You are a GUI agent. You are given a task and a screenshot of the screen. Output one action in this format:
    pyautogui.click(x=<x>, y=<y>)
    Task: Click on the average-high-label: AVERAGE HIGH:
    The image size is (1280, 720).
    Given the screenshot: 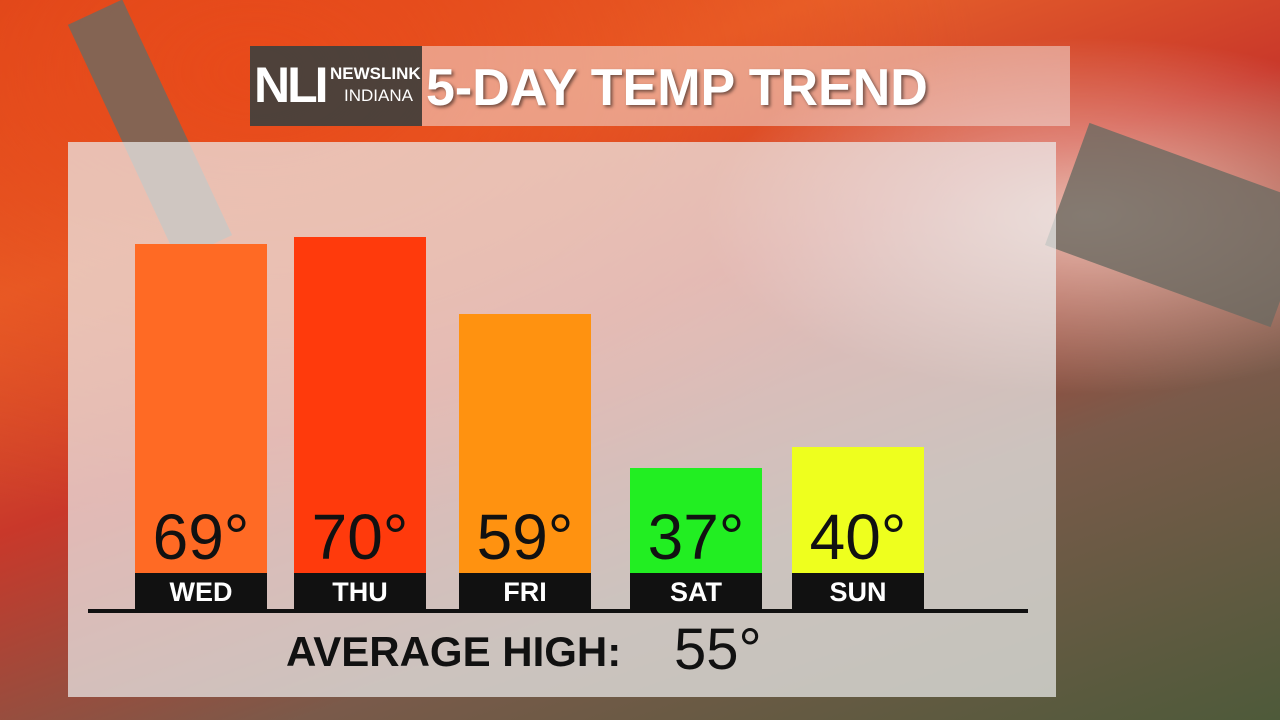 What is the action you would take?
    pyautogui.click(x=454, y=651)
    